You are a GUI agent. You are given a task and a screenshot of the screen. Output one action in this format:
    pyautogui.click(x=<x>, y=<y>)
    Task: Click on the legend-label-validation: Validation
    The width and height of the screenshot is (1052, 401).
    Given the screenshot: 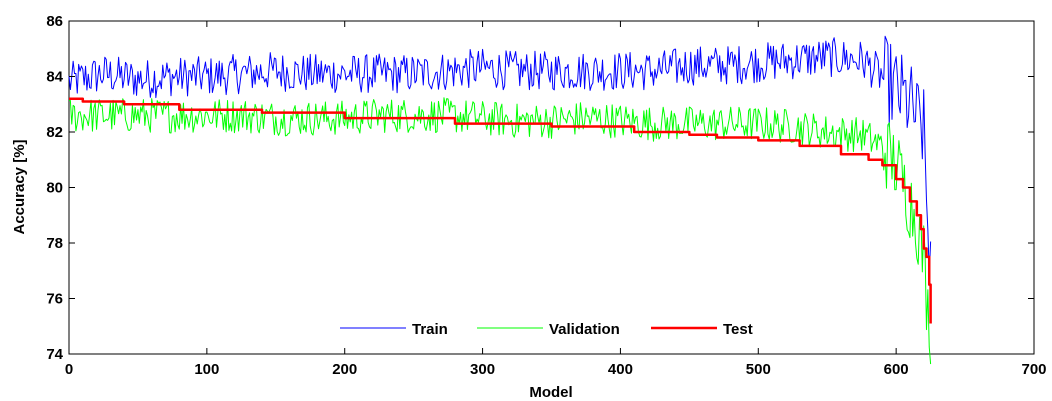 What is the action you would take?
    pyautogui.click(x=584, y=329)
    